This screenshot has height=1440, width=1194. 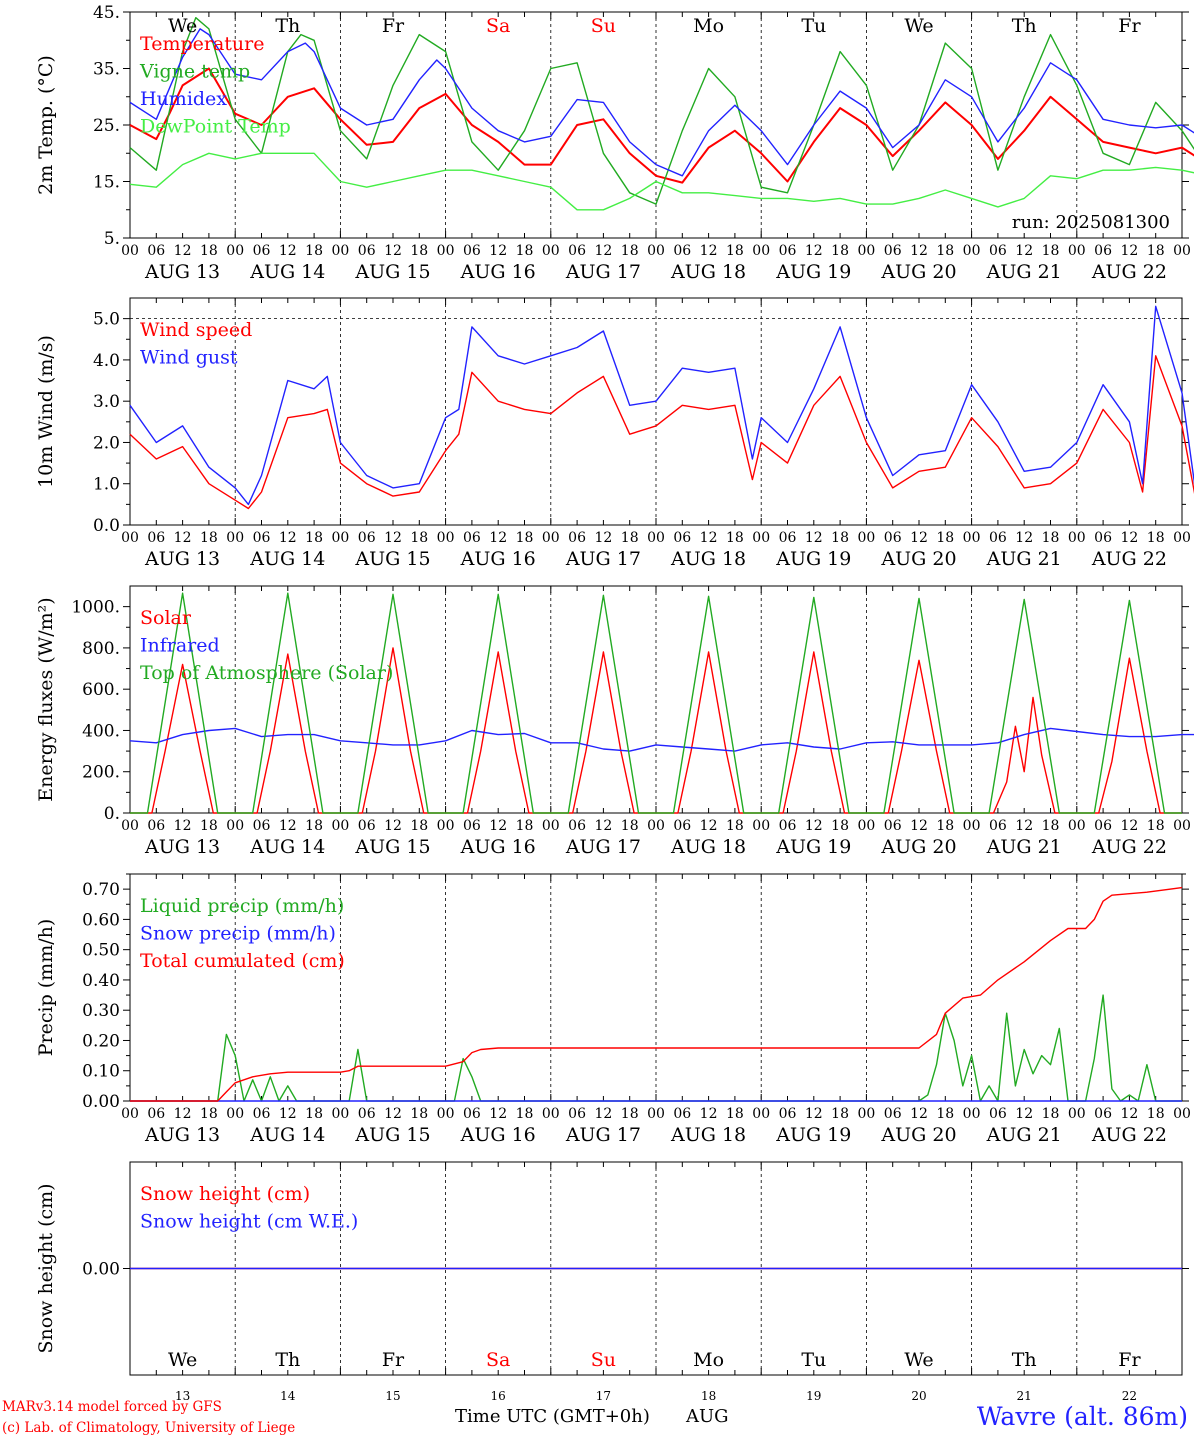 I want to click on y-tick-label: 5.0, so click(x=106, y=320).